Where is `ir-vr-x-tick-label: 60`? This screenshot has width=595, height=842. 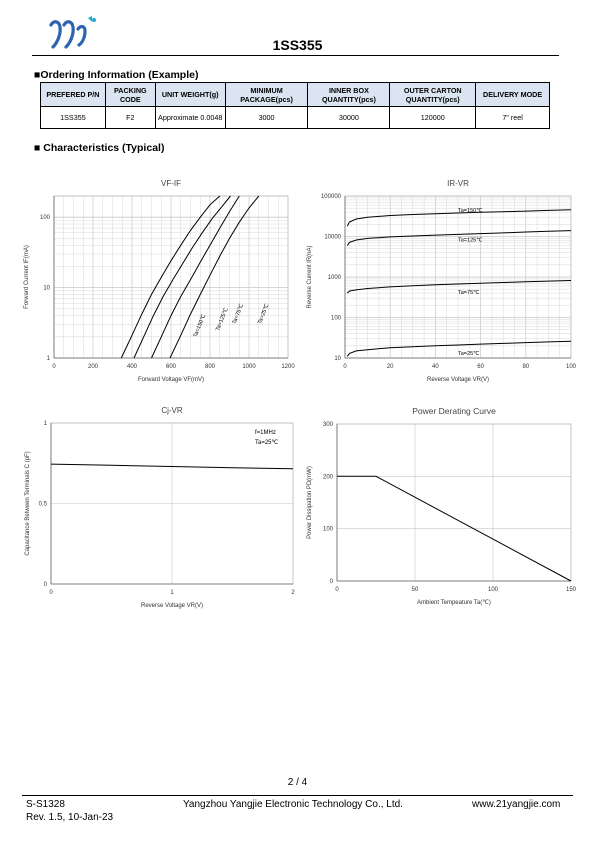 ir-vr-x-tick-label: 60 is located at coordinates (480, 367).